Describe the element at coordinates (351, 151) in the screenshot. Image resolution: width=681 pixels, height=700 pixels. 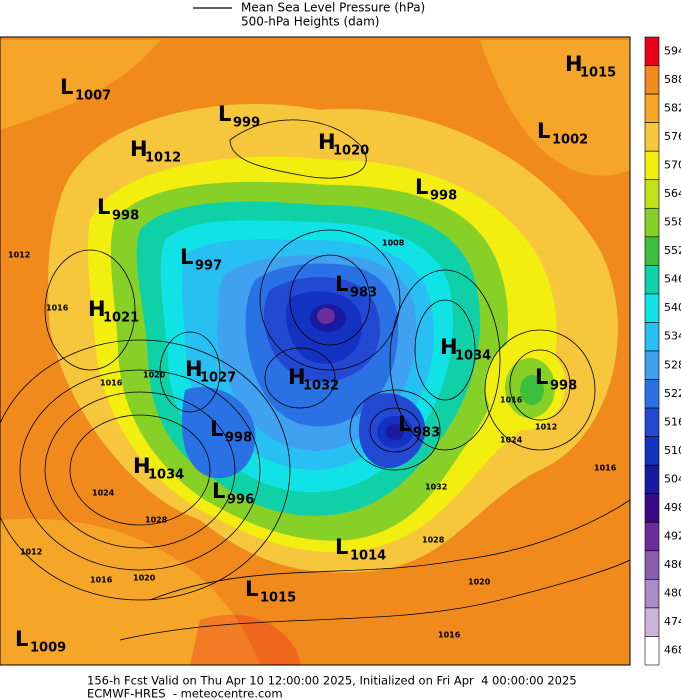
I see `center-value: 1020` at that location.